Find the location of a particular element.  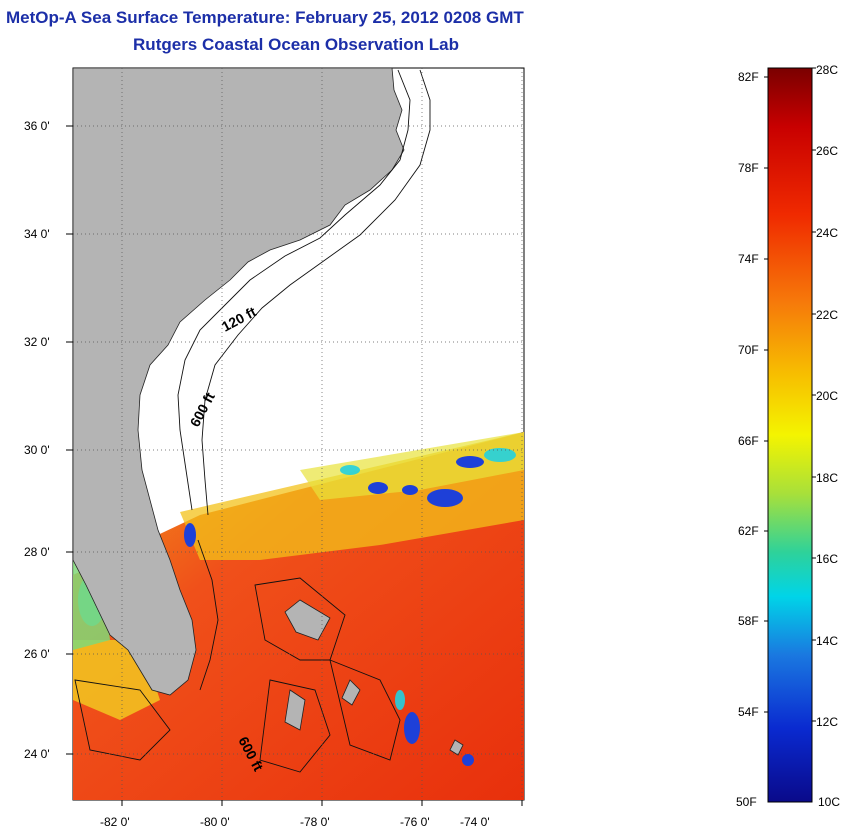

lon-tick-76: -76 0' is located at coordinates (415, 822).